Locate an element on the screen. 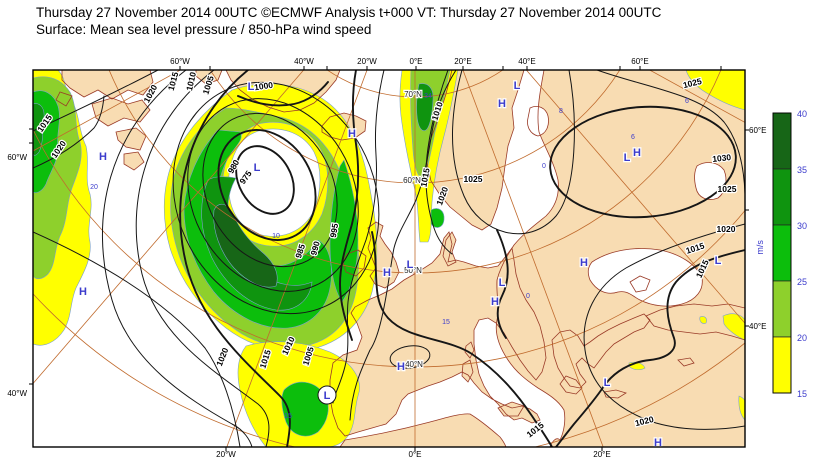 This screenshot has height=465, width=813. legend-value-label: 15 is located at coordinates (802, 394).